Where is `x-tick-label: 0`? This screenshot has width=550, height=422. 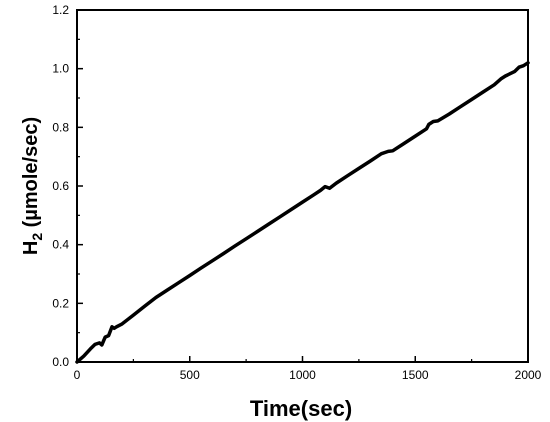 x-tick-label: 0 is located at coordinates (77, 375).